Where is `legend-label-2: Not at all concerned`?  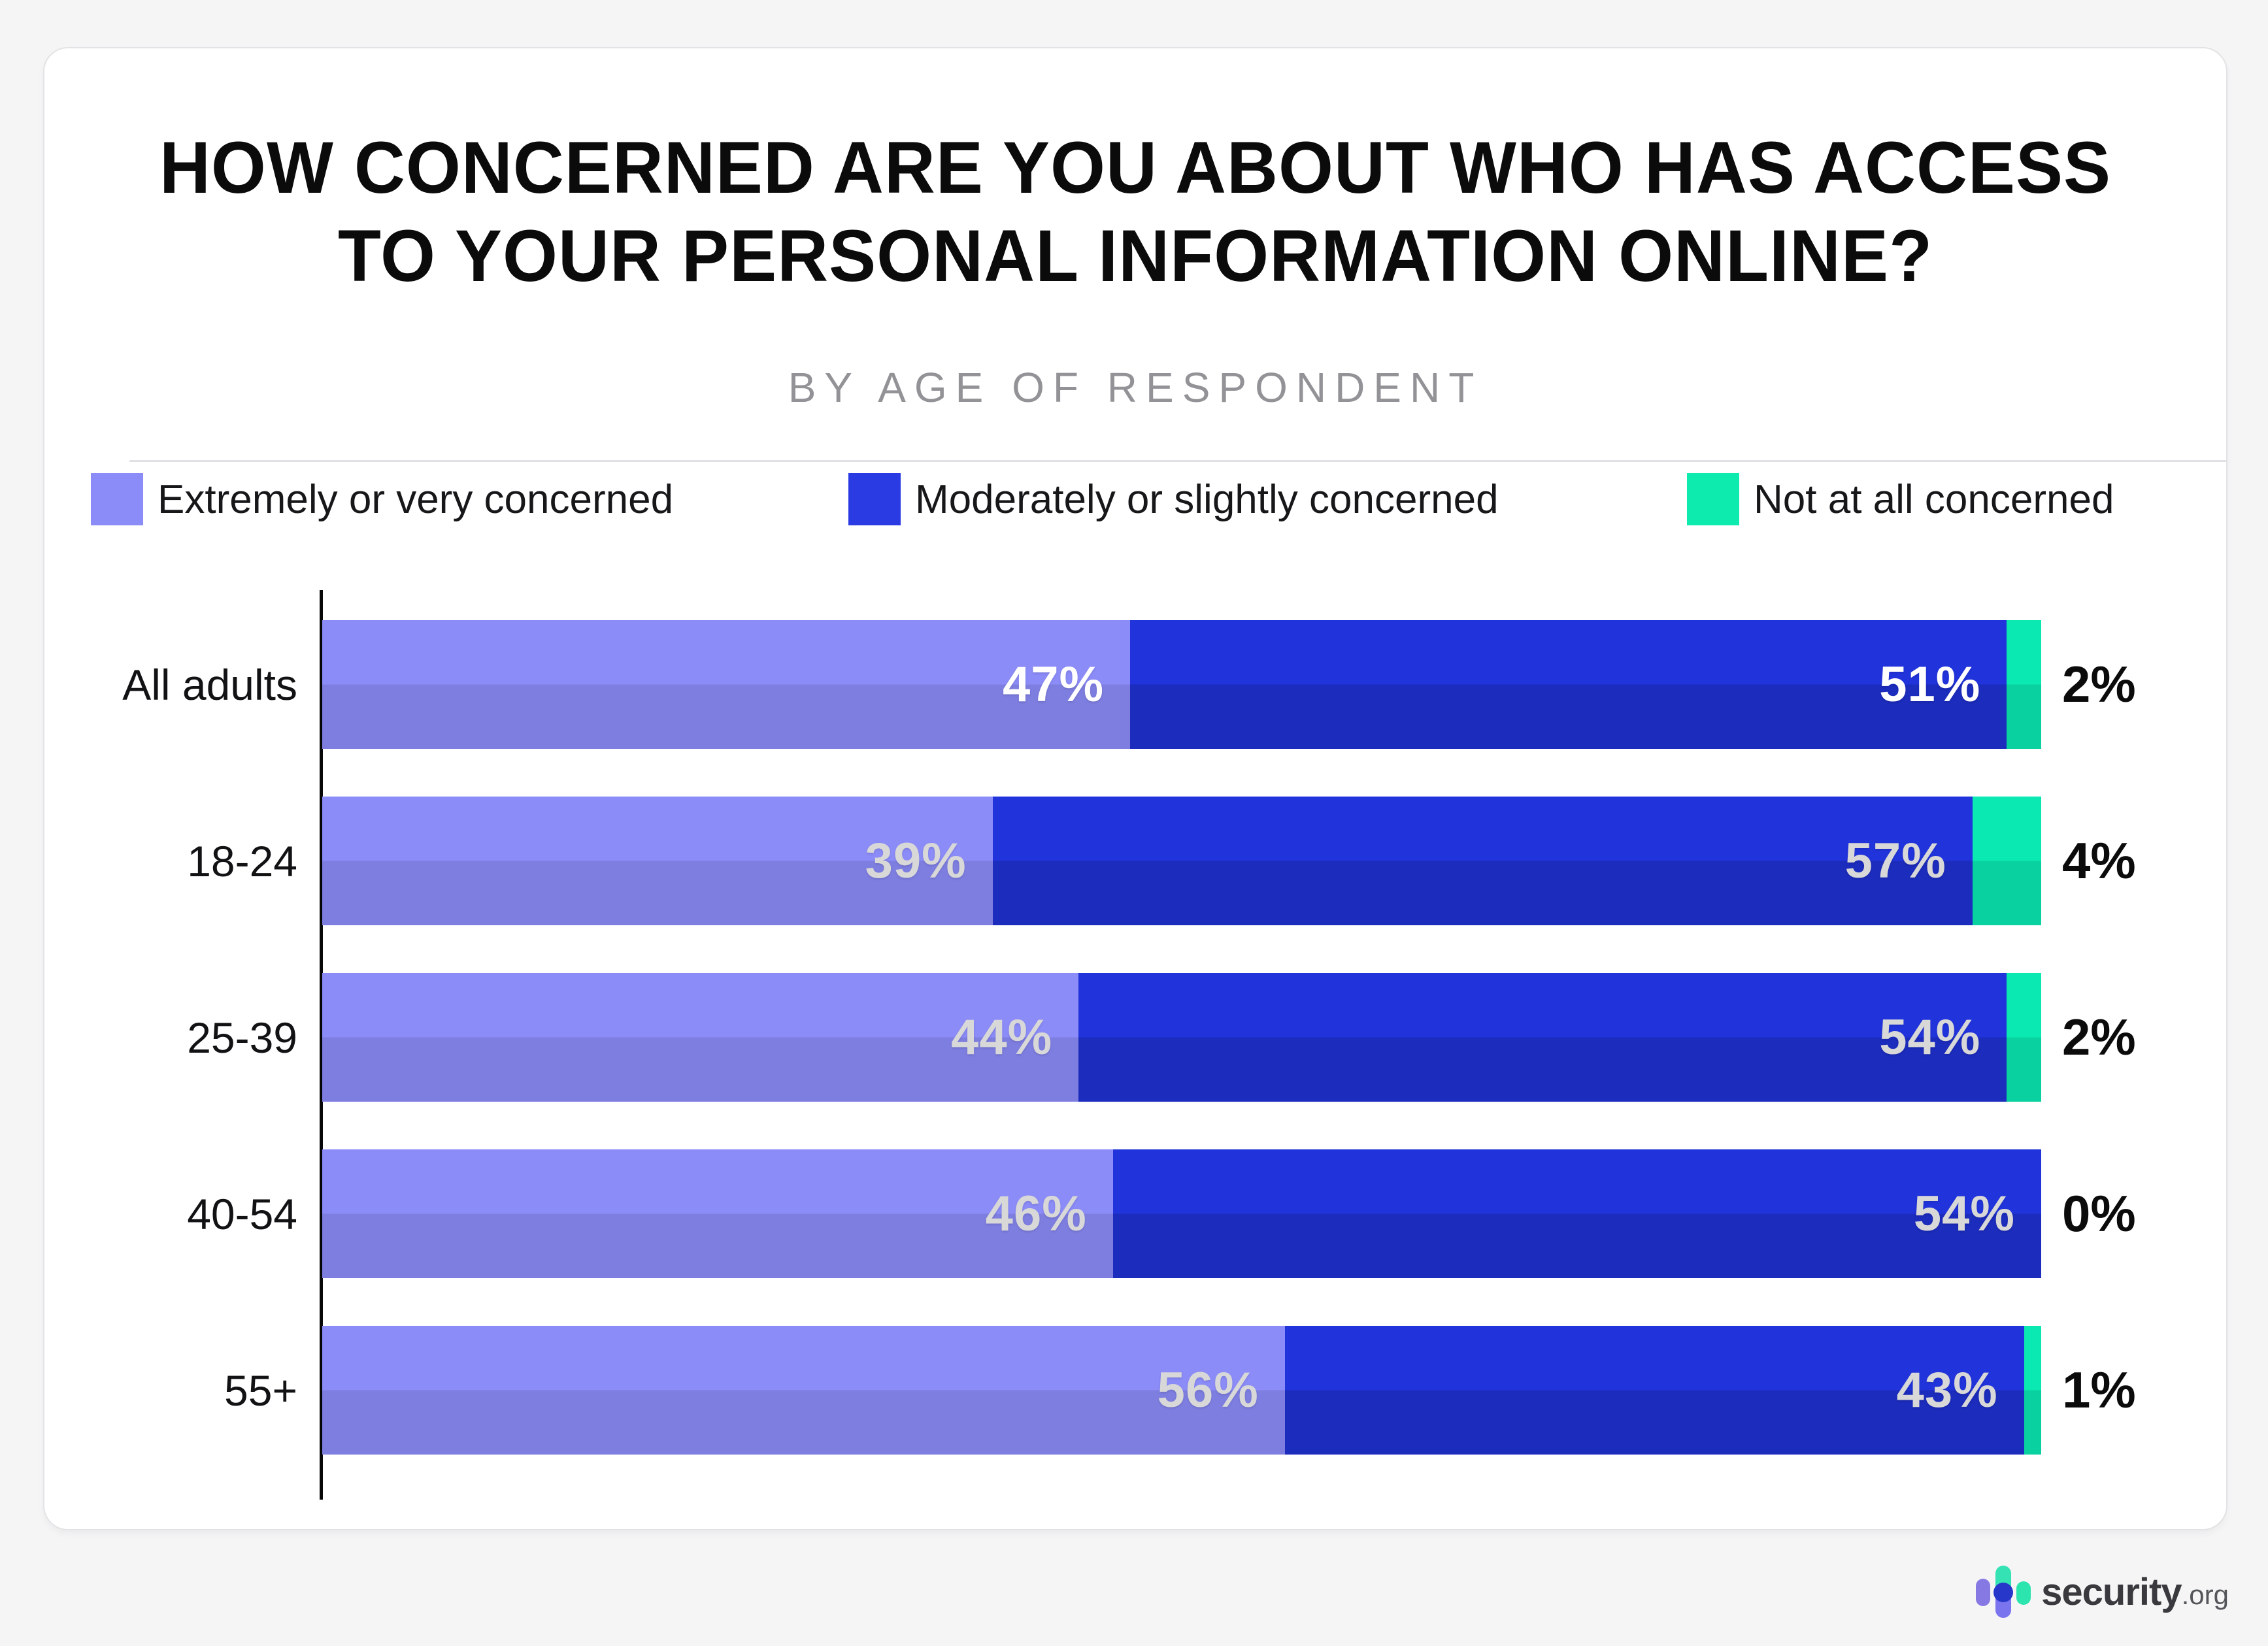 legend-label-2: Not at all concerned is located at coordinates (1934, 499).